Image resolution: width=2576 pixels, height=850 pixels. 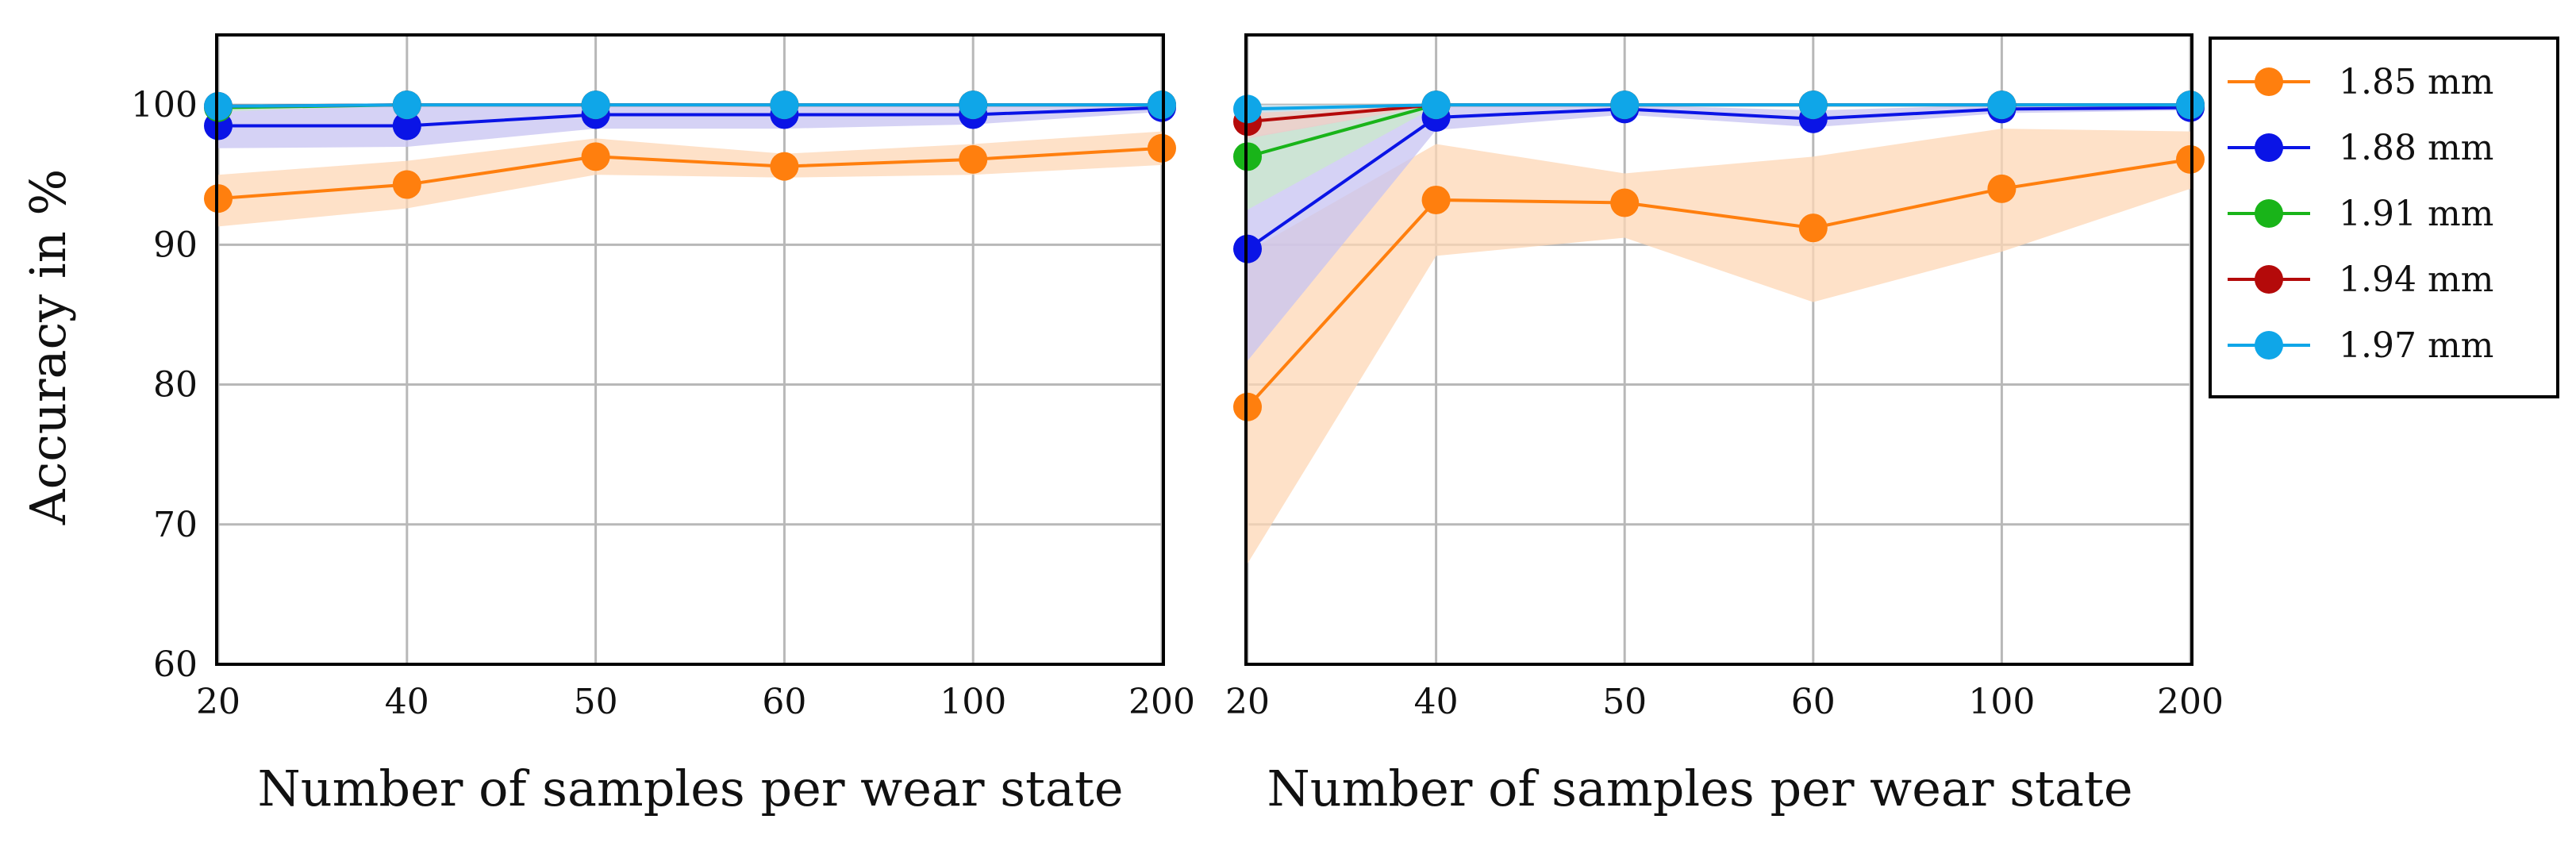 What do you see at coordinates (164, 105) in the screenshot?
I see `y-tick-label: 100` at bounding box center [164, 105].